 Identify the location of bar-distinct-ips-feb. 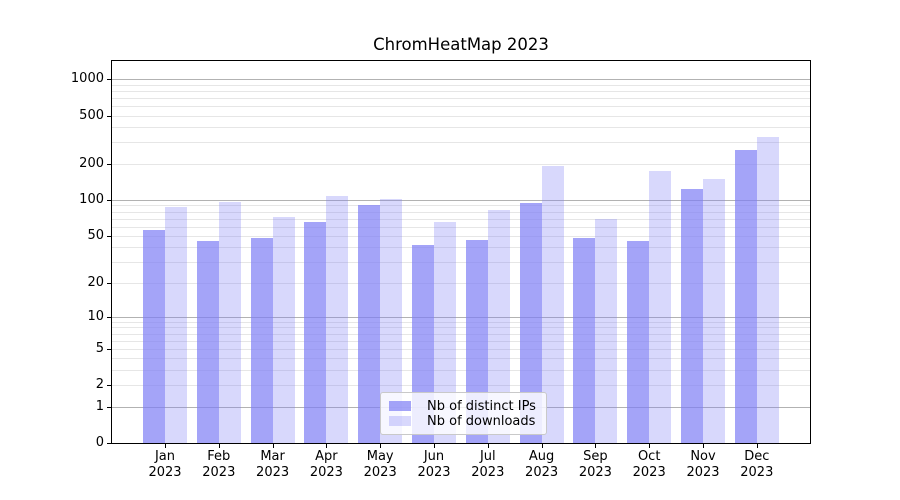
(207, 342).